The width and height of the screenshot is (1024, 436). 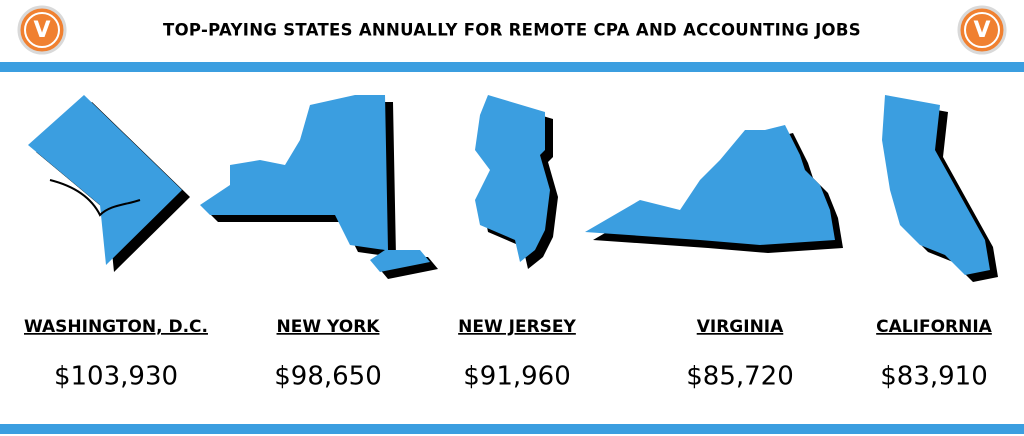 What do you see at coordinates (517, 327) in the screenshot?
I see `state-name: NEW JERSEY` at bounding box center [517, 327].